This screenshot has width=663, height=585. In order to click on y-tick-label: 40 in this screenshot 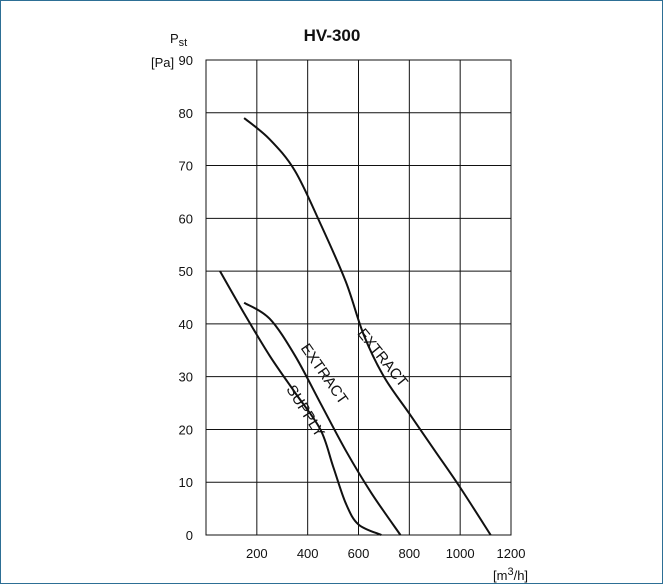, I will do `click(186, 324)`.